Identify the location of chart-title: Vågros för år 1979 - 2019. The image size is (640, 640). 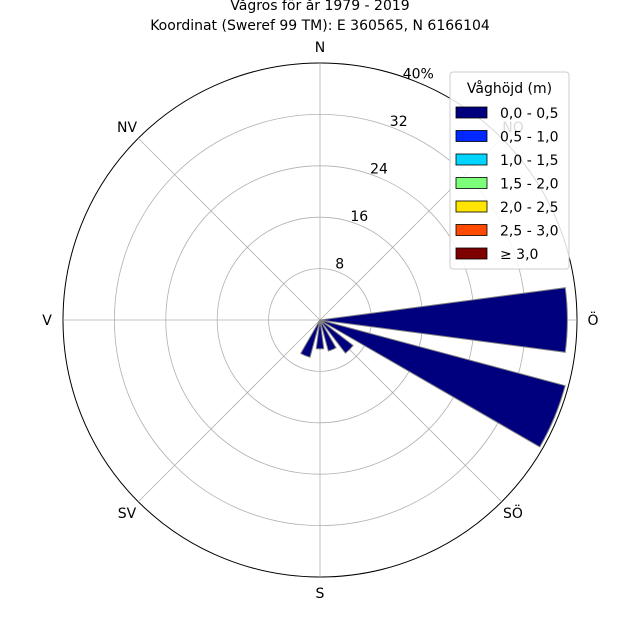
(320, 7).